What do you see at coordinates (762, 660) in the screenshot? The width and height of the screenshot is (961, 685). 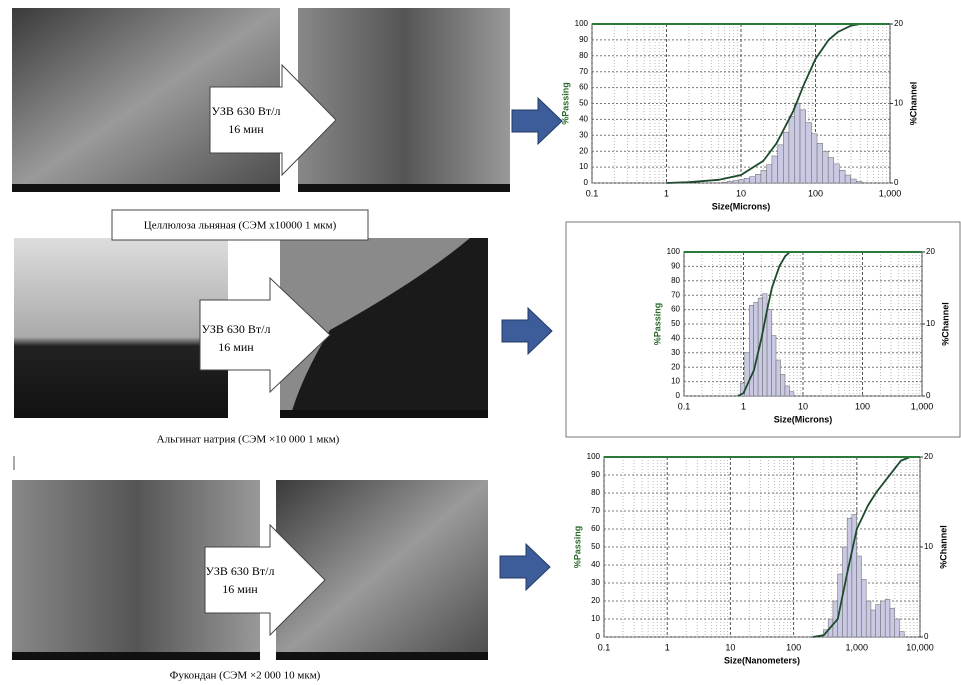 I see `x-axis-label: Size(Nanometers)` at bounding box center [762, 660].